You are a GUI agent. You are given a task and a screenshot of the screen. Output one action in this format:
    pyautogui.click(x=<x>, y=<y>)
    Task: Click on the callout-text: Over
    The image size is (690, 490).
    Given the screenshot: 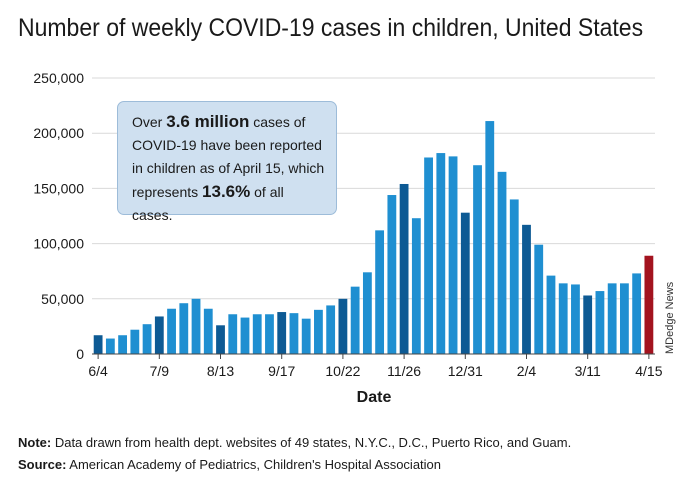 What is the action you would take?
    pyautogui.click(x=149, y=122)
    